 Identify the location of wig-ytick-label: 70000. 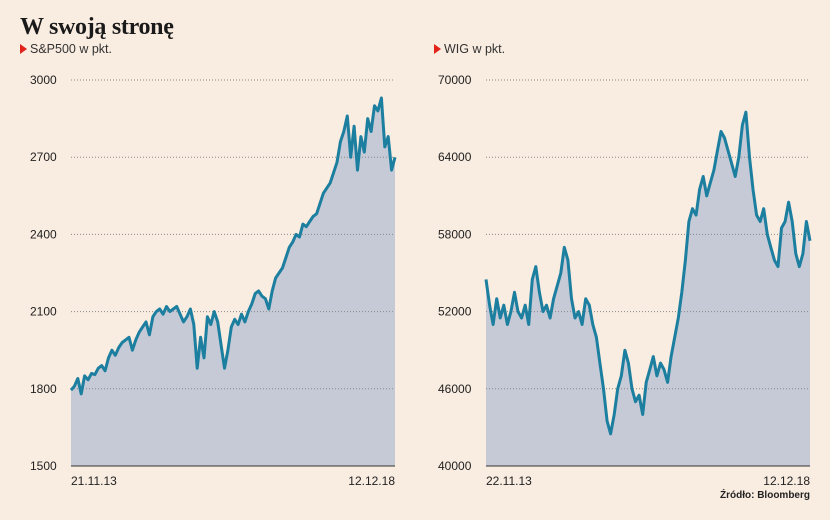
(455, 80).